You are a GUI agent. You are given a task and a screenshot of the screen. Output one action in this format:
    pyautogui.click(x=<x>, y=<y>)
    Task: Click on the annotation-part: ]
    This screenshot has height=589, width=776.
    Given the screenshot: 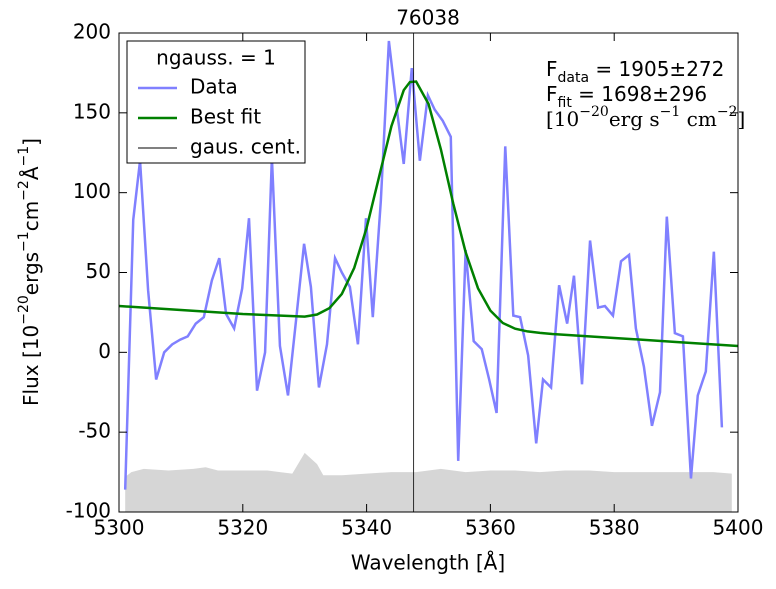 What is the action you would take?
    pyautogui.click(x=741, y=119)
    